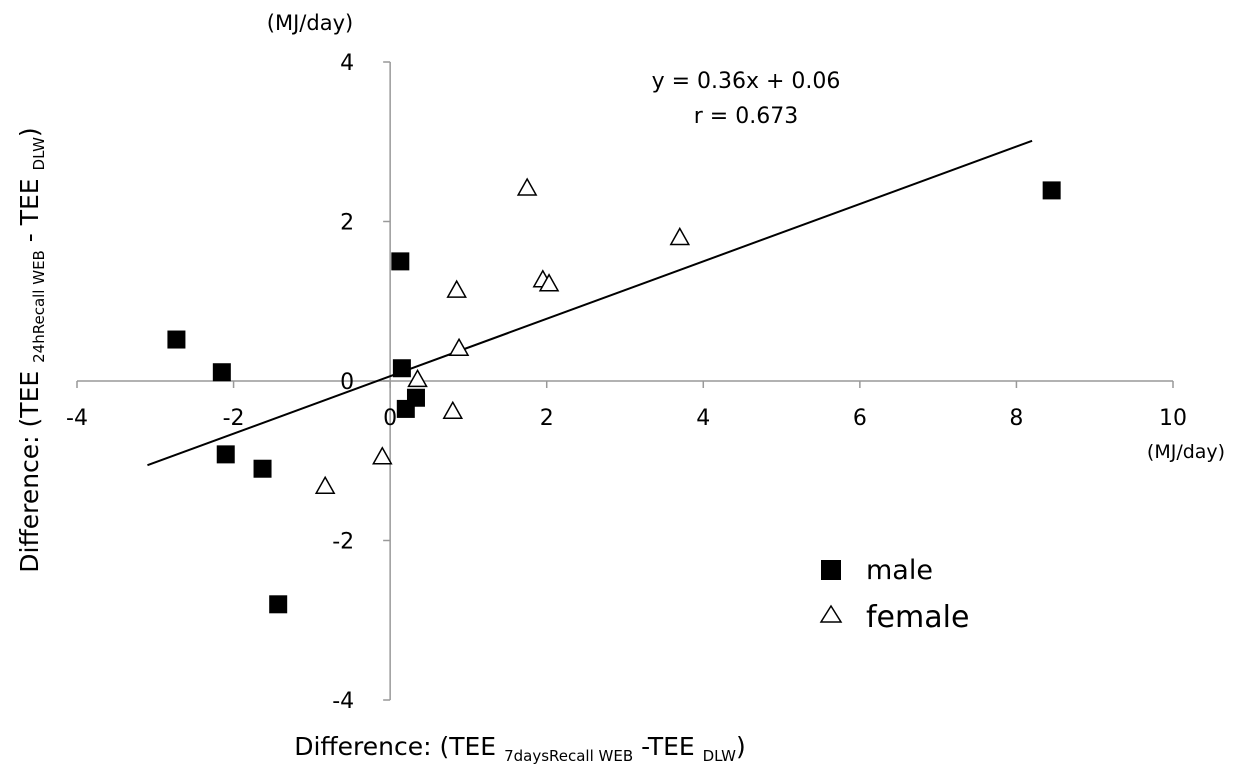 Image resolution: width=1239 pixels, height=767 pixels. What do you see at coordinates (1016, 418) in the screenshot?
I see `x-tick-label: 8` at bounding box center [1016, 418].